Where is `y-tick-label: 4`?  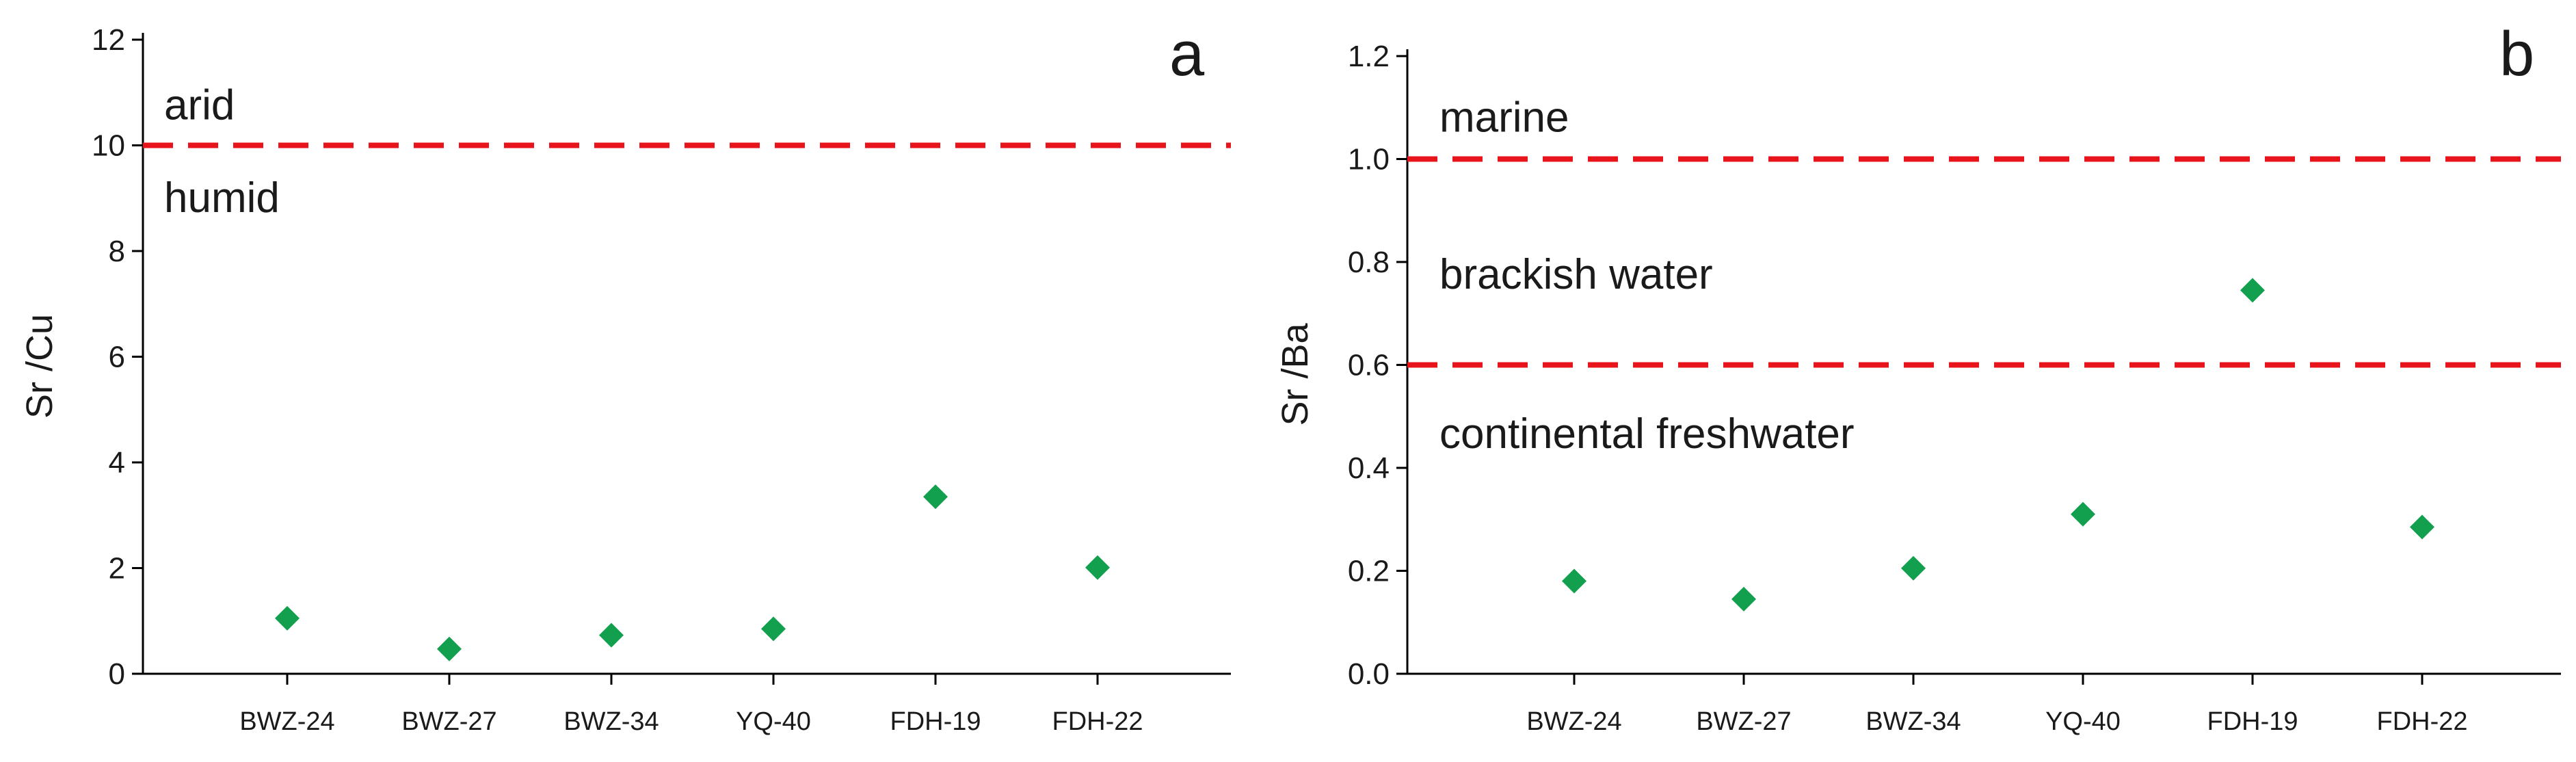 y-tick-label: 4 is located at coordinates (117, 462).